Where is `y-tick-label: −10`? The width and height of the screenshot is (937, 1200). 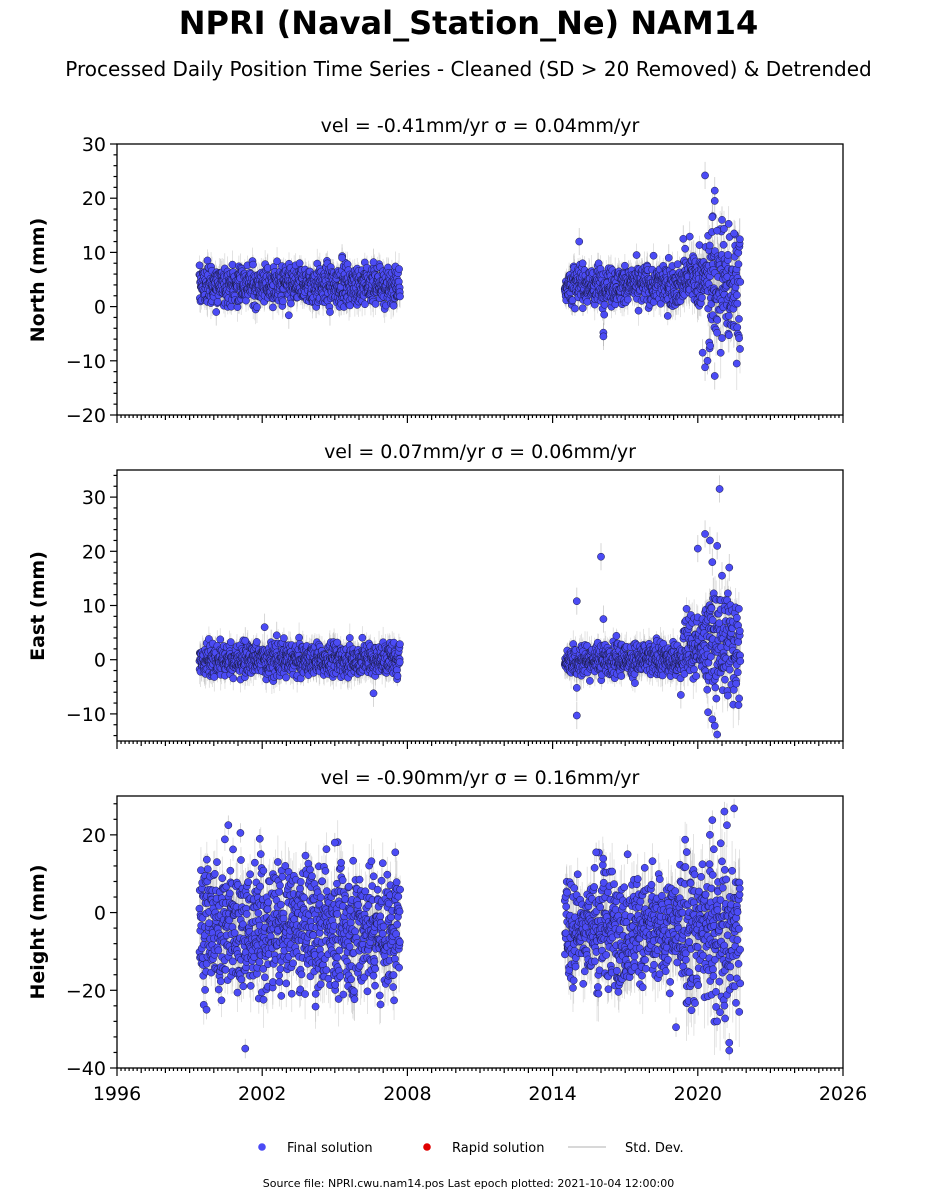
y-tick-label: −10 is located at coordinates (86, 362).